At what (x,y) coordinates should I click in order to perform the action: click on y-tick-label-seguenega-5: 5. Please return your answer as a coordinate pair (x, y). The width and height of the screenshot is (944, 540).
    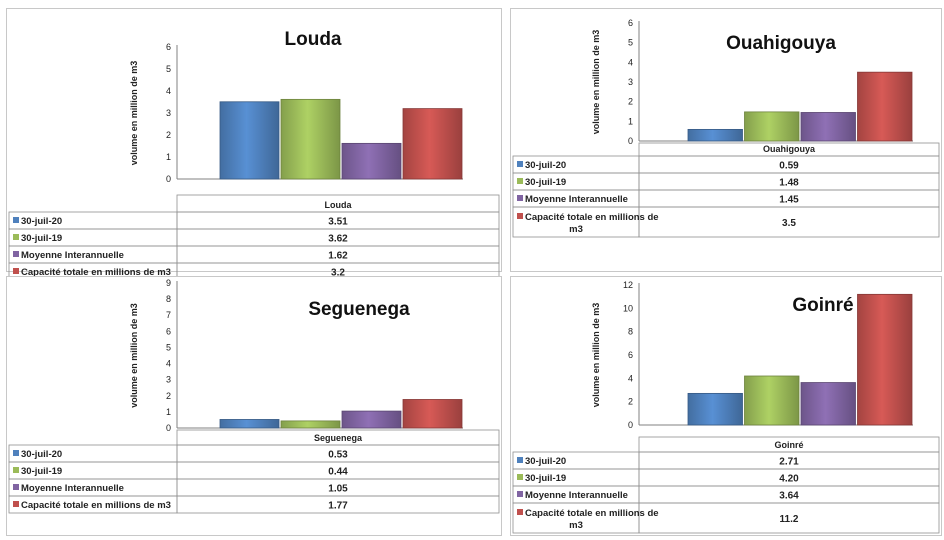
    Looking at the image, I should click on (168, 347).